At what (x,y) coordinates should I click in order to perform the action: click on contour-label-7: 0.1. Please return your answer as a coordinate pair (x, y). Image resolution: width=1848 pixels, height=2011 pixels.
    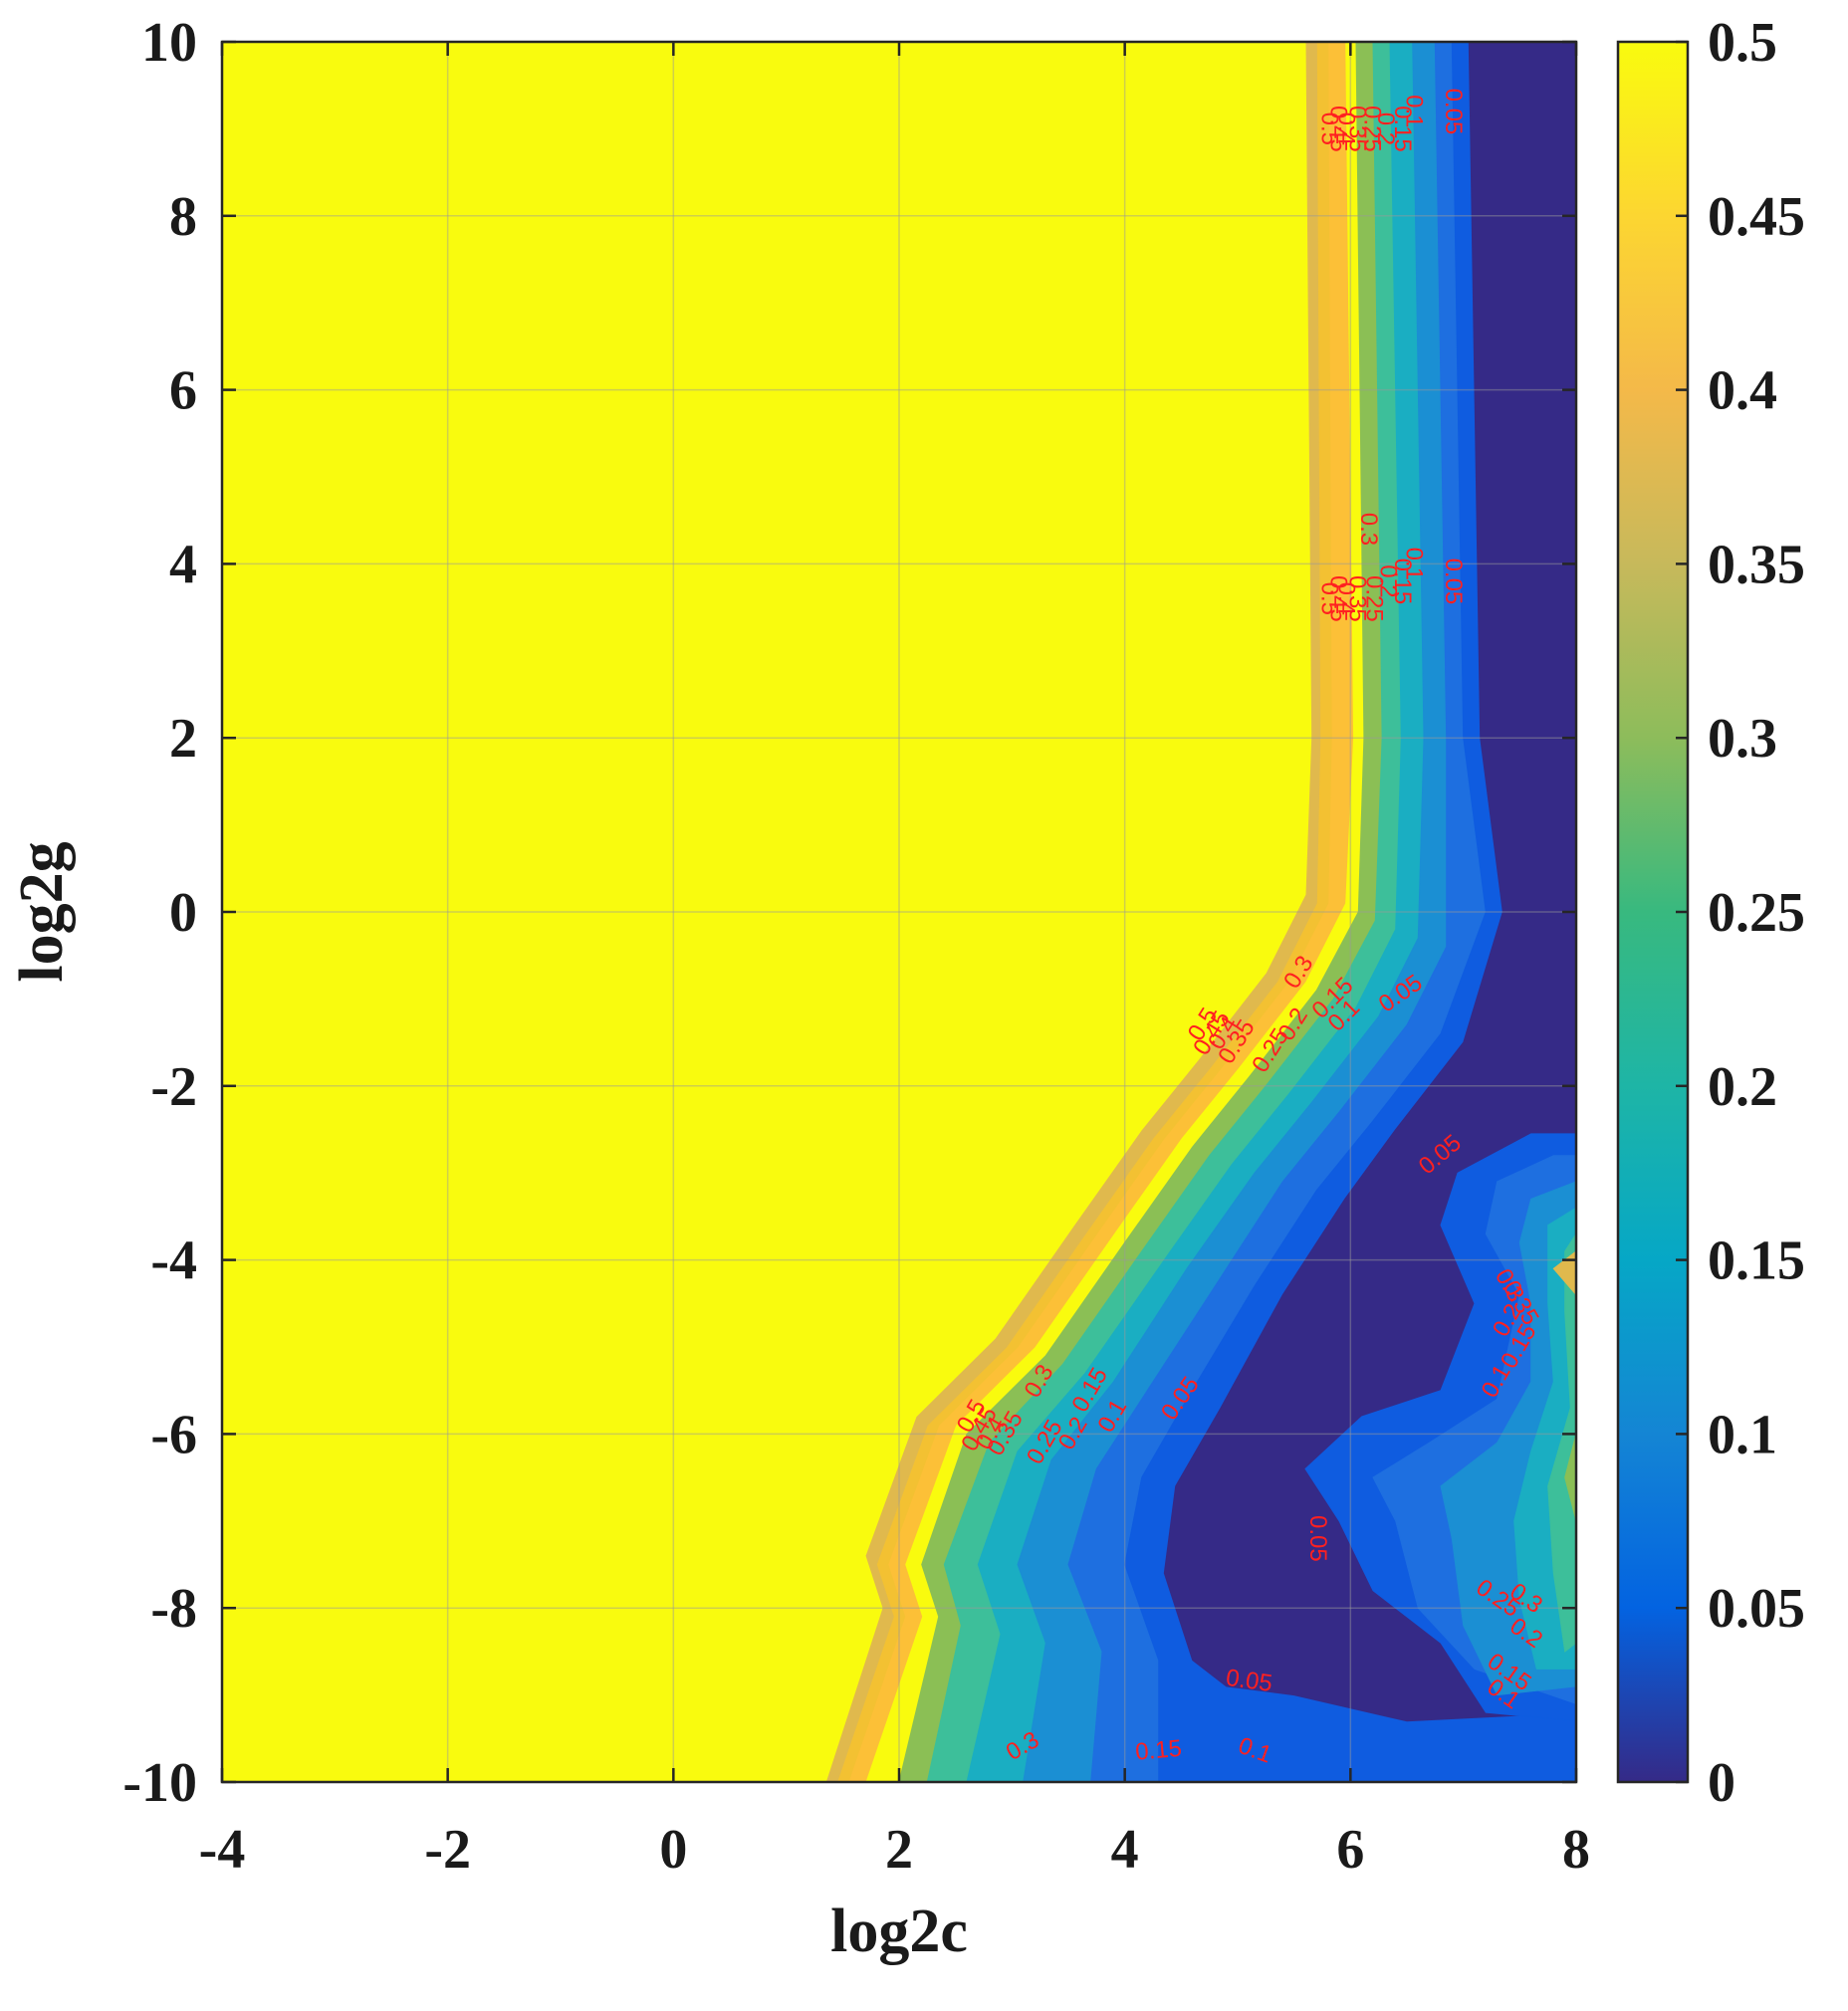
    Looking at the image, I should click on (1413, 111).